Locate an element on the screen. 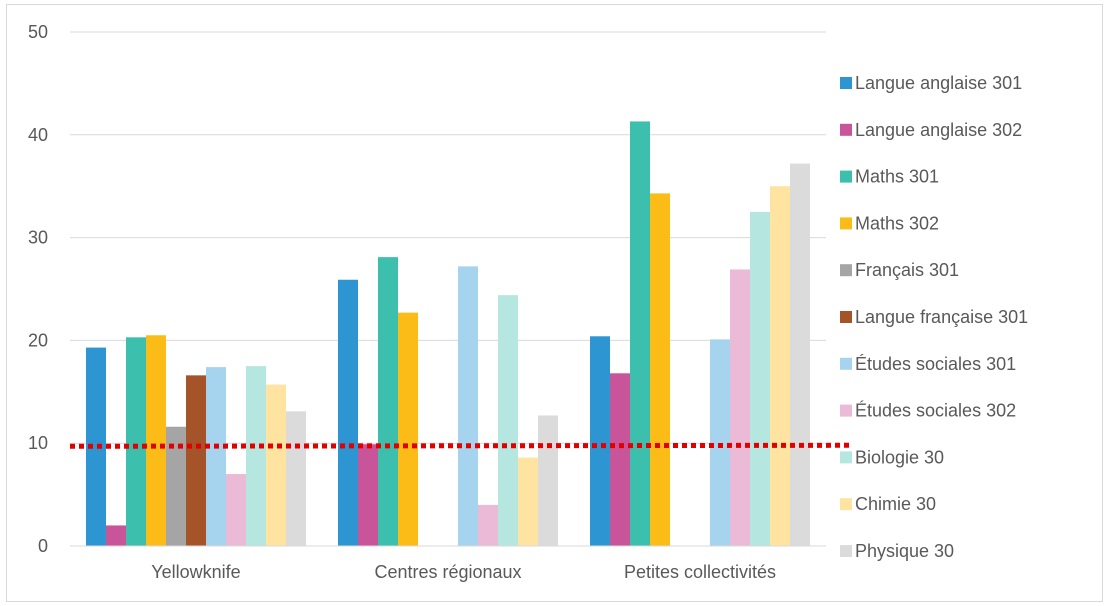  y-tick-label: 30 is located at coordinates (38, 238).